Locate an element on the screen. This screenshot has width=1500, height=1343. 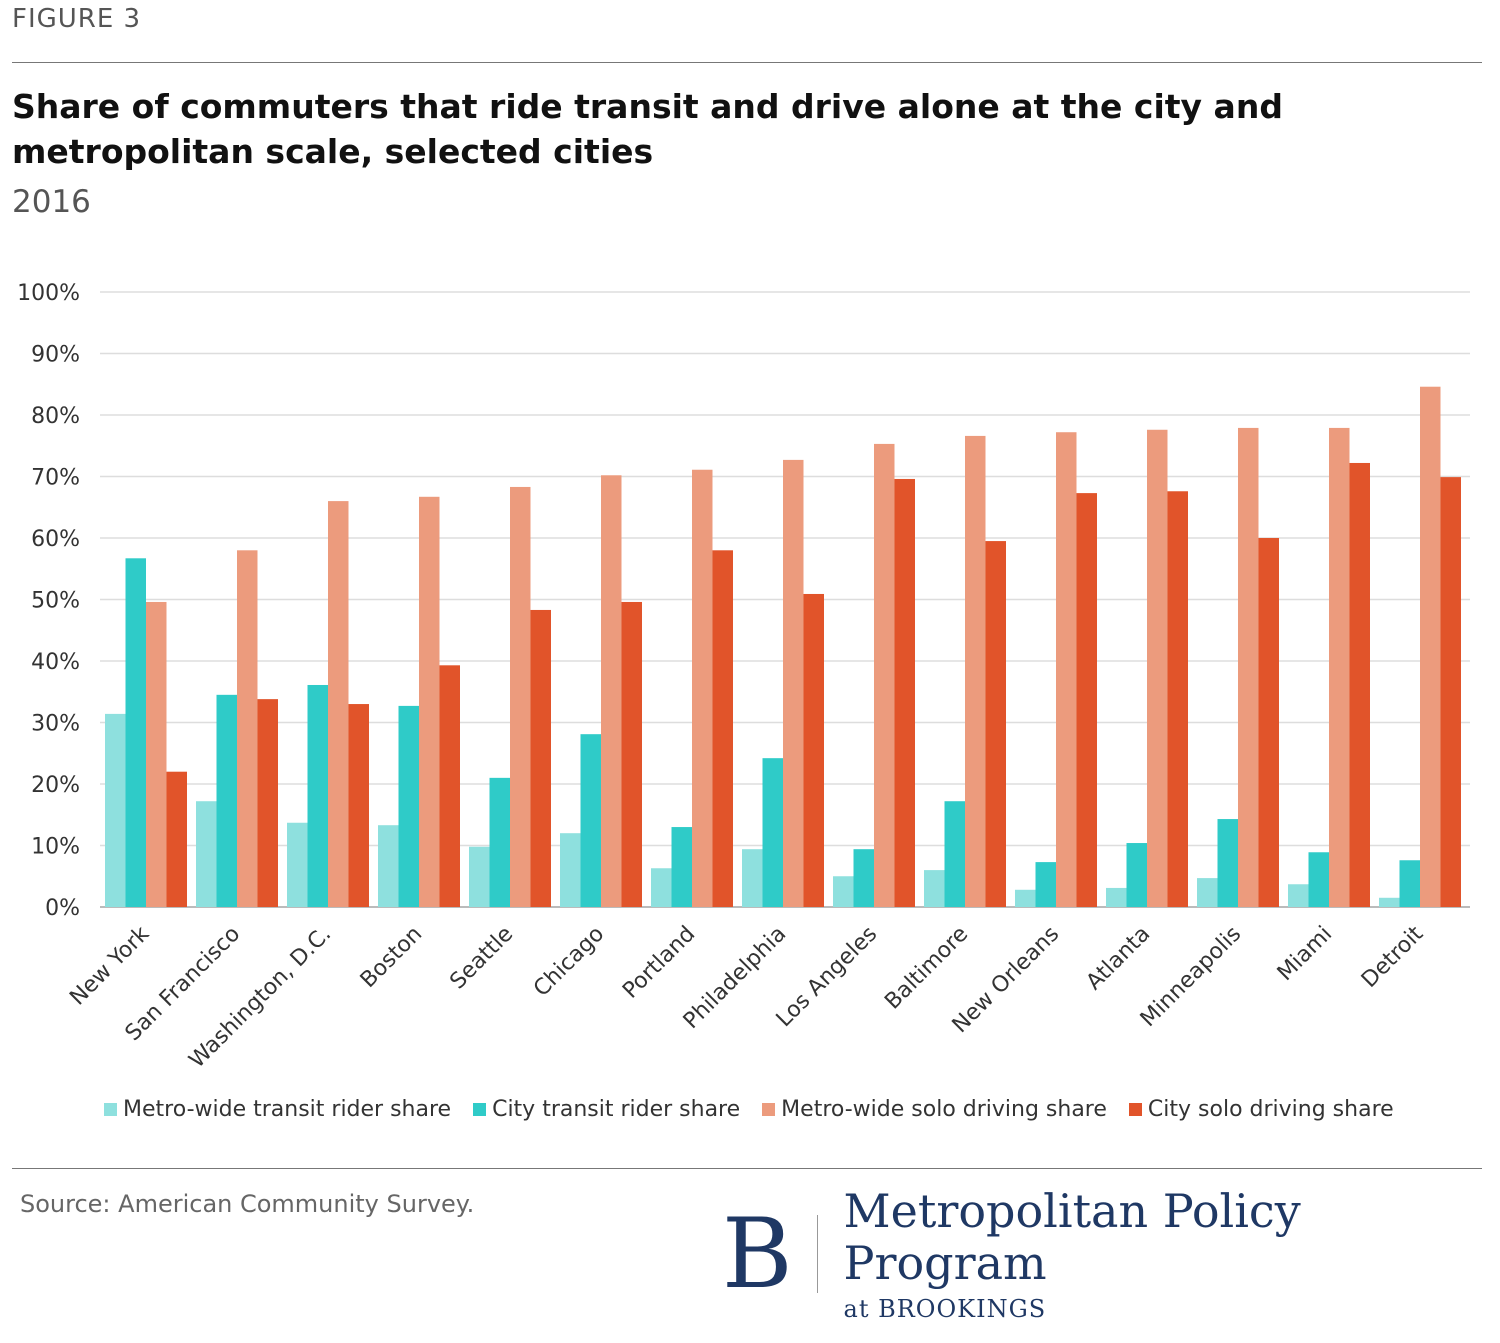
x-tick-label: Boston is located at coordinates (391, 957).